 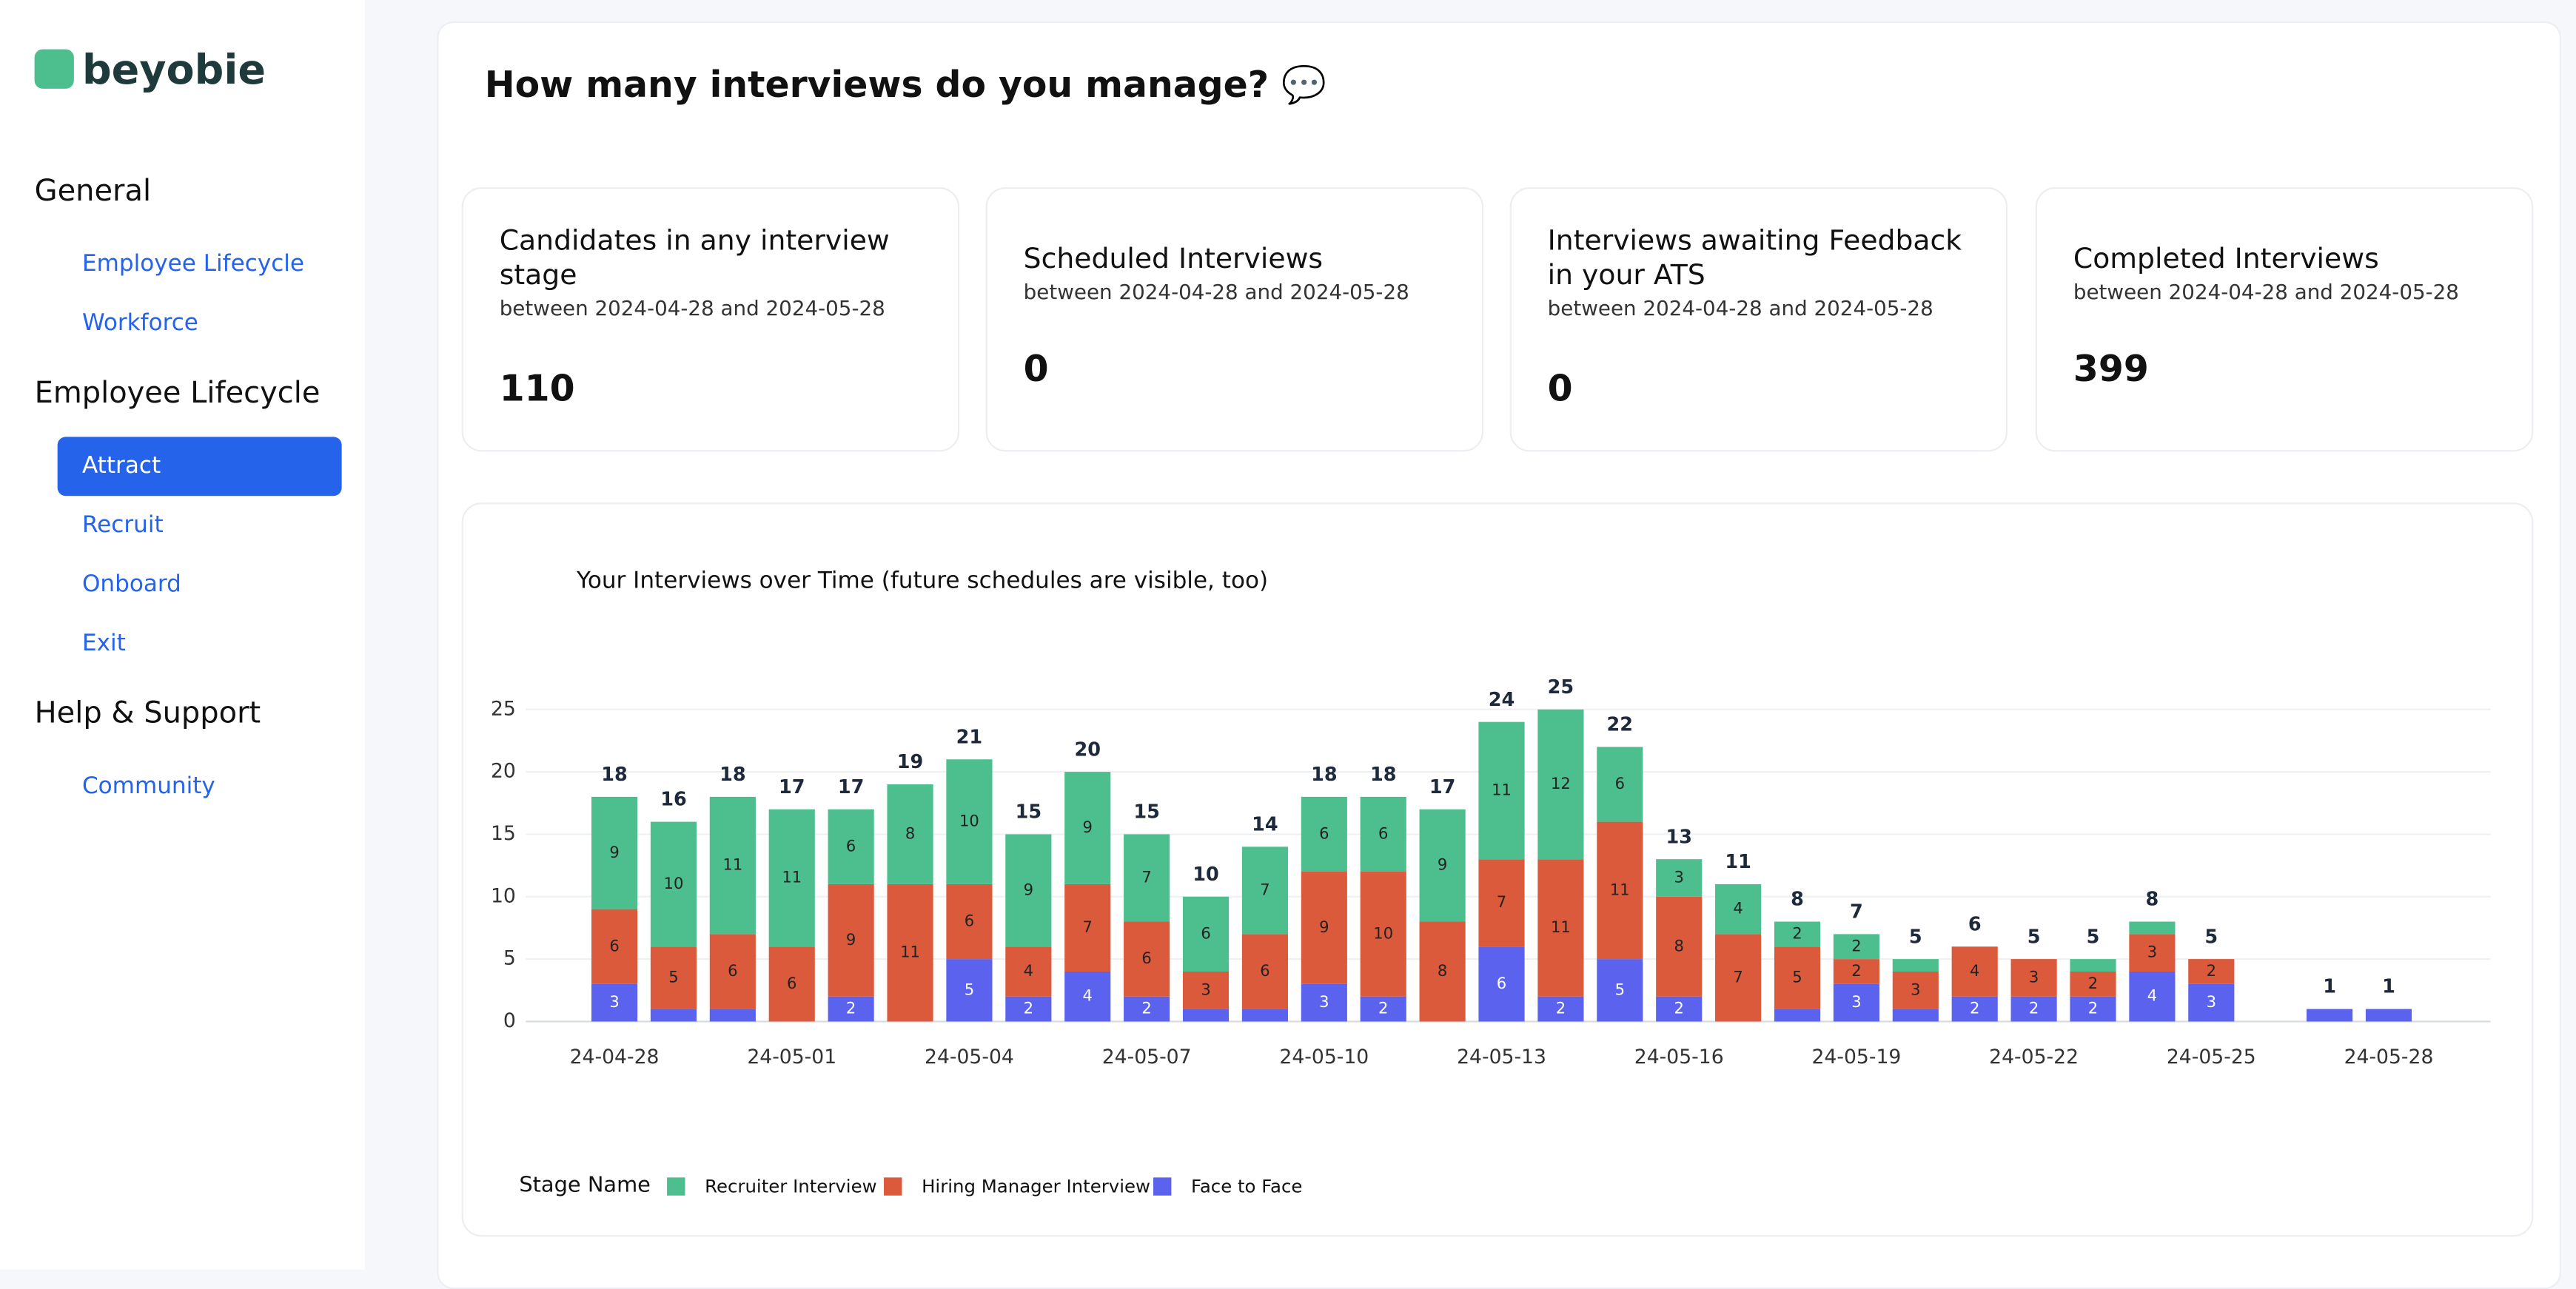 What do you see at coordinates (1265, 824) in the screenshot?
I see `total-label: 14` at bounding box center [1265, 824].